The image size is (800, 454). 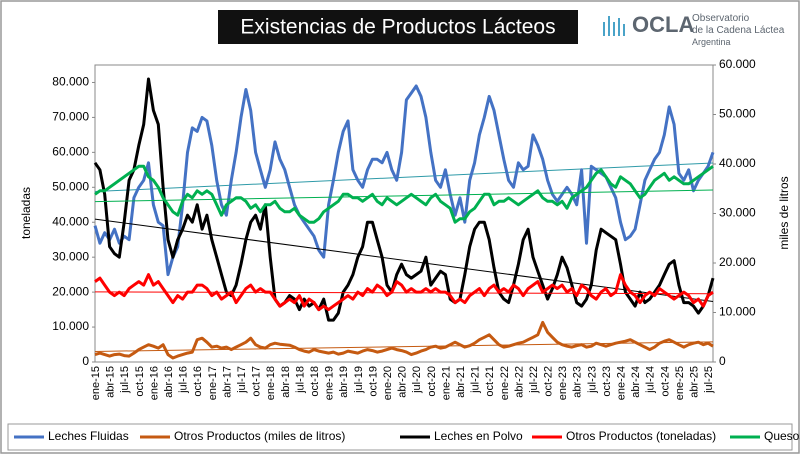 What do you see at coordinates (271, 383) in the screenshot?
I see `x-tick-label: ene-18` at bounding box center [271, 383].